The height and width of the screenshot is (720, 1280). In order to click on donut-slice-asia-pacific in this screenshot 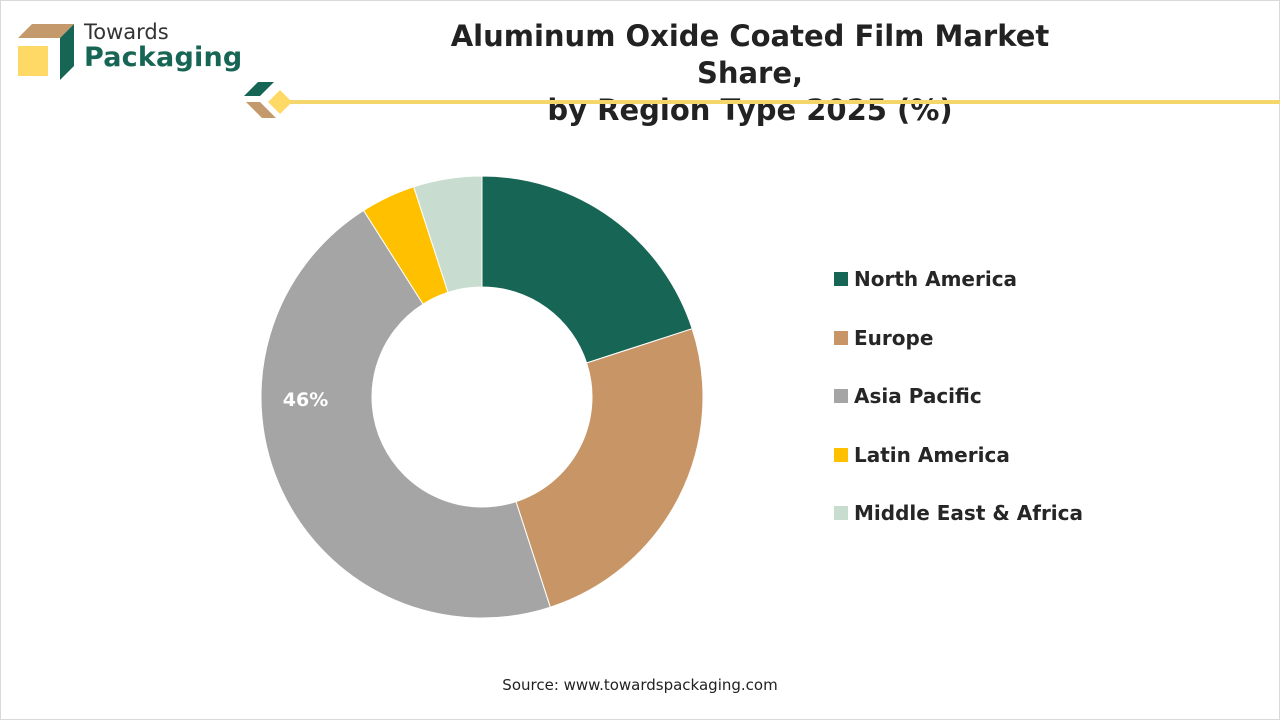, I will do `click(405, 414)`.